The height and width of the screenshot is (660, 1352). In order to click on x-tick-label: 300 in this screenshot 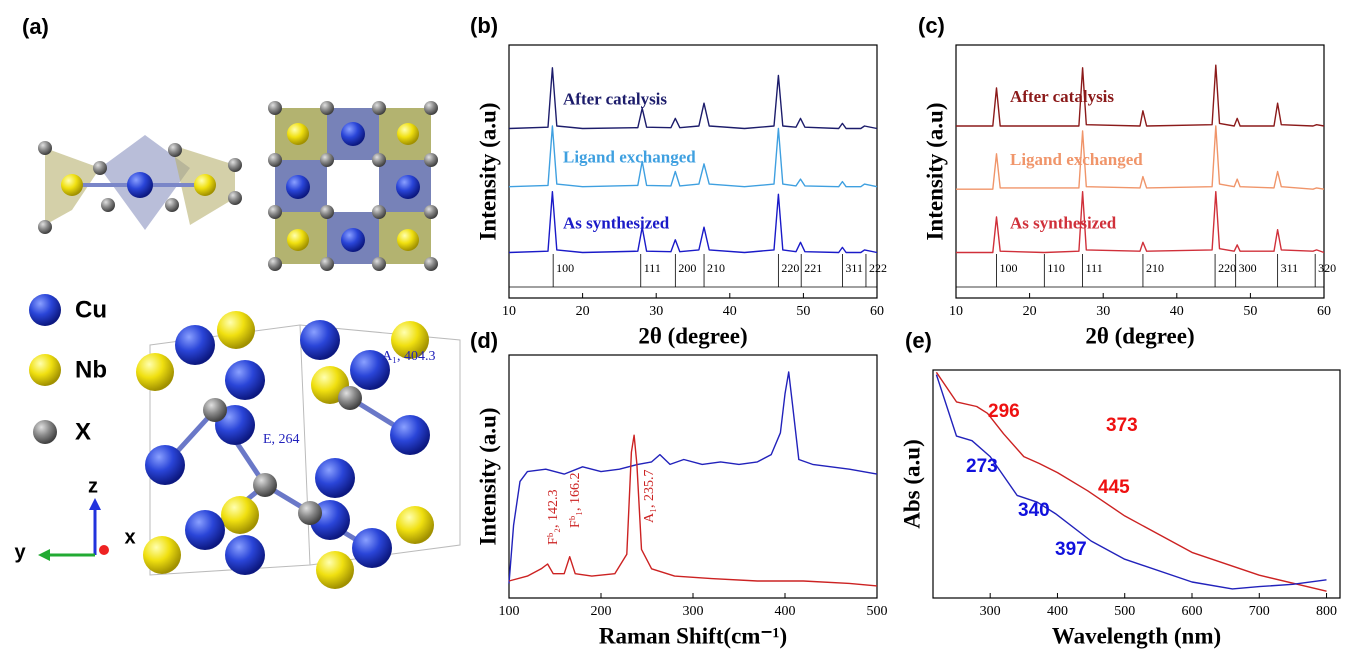, I will do `click(990, 611)`.